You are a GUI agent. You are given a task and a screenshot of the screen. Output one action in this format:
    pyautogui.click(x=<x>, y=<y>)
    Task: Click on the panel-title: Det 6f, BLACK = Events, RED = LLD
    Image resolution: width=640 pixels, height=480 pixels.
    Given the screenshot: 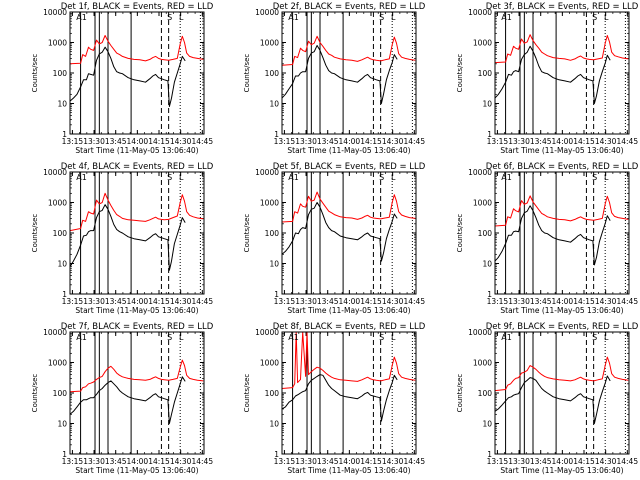 What is the action you would take?
    pyautogui.click(x=562, y=167)
    